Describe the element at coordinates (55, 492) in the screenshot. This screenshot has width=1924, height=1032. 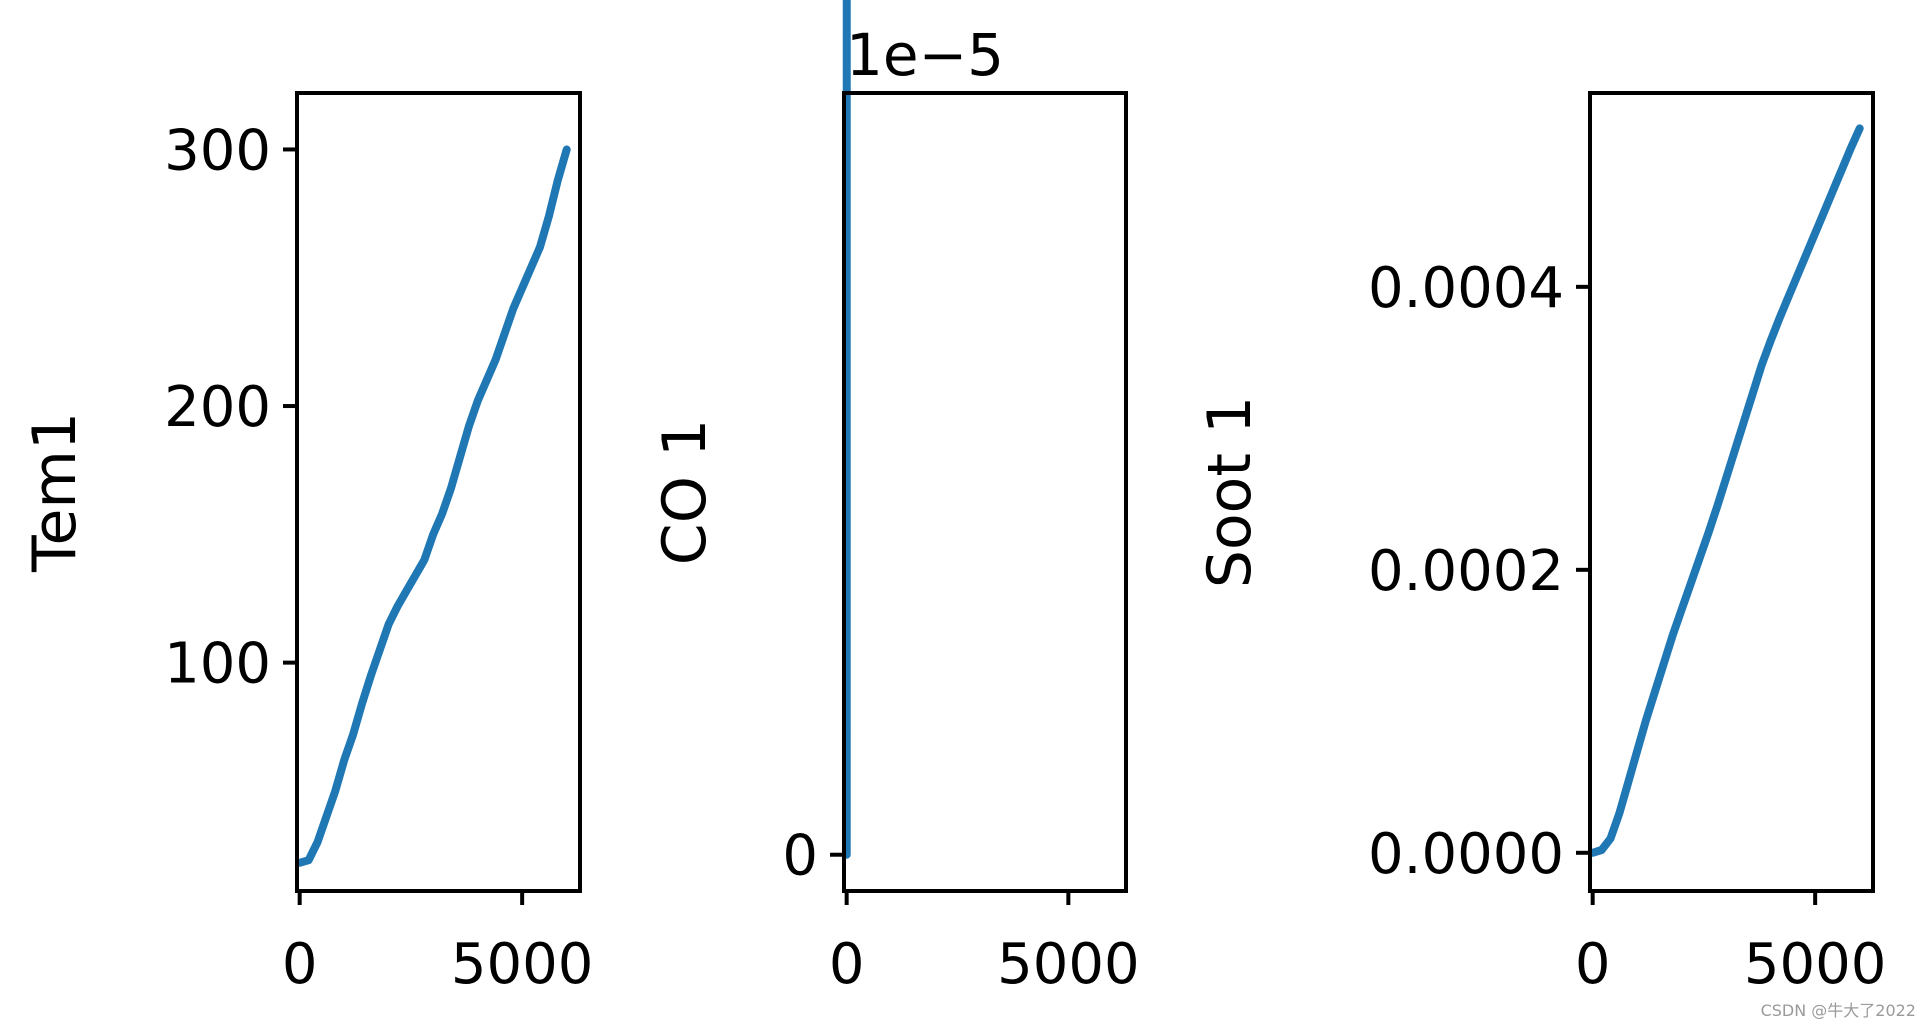
I see `y-axis-label: Tem1` at that location.